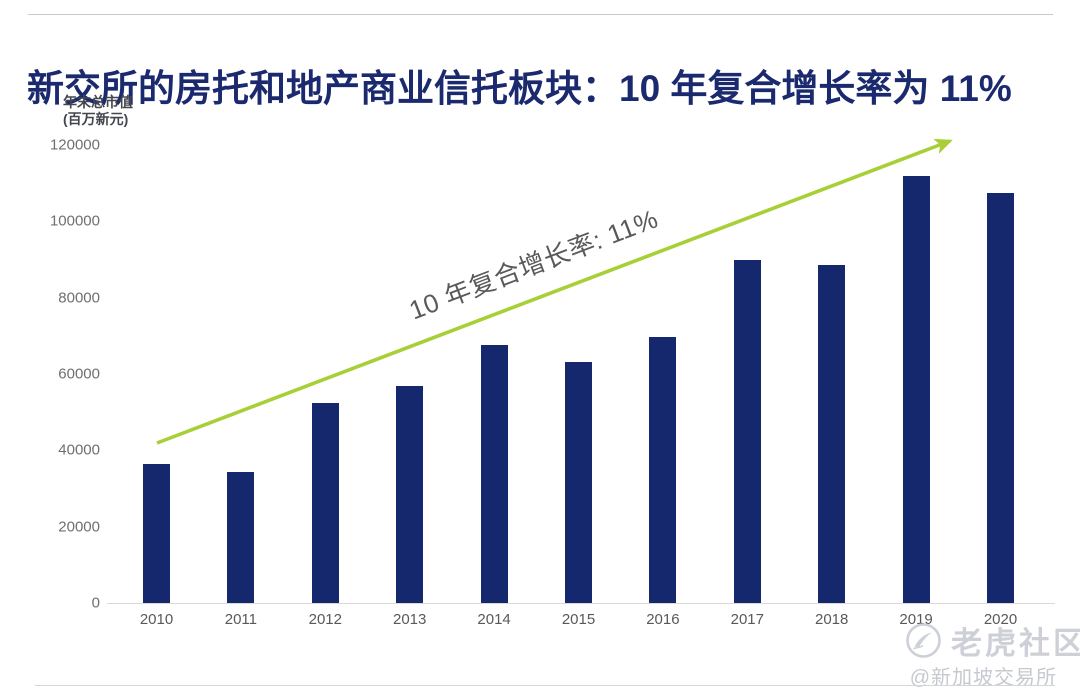 The height and width of the screenshot is (697, 1080). Describe the element at coordinates (545, 685) in the screenshot. I see `bottom-divider` at that location.